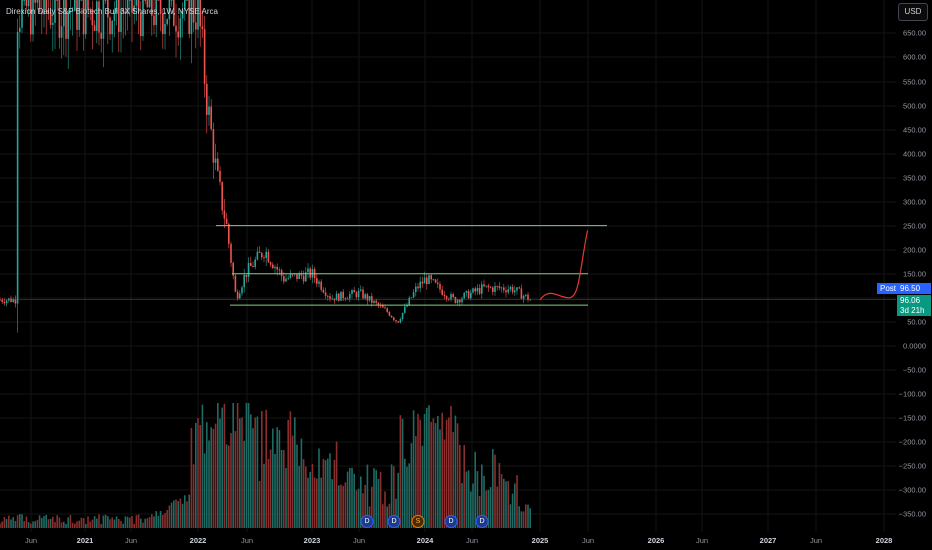  What do you see at coordinates (418, 521) in the screenshot?
I see `split-event-icon: S` at bounding box center [418, 521].